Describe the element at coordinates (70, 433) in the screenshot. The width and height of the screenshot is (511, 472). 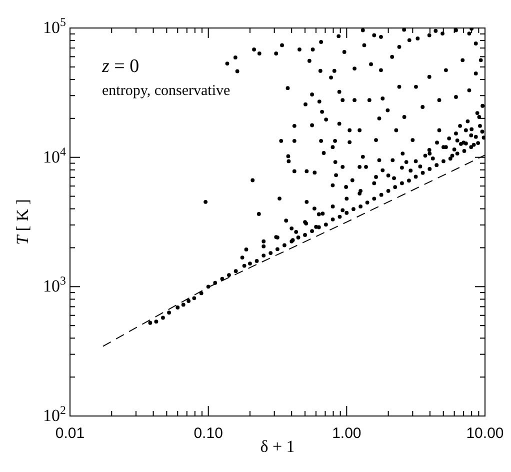
I see `x-tick-label: 0.01` at that location.